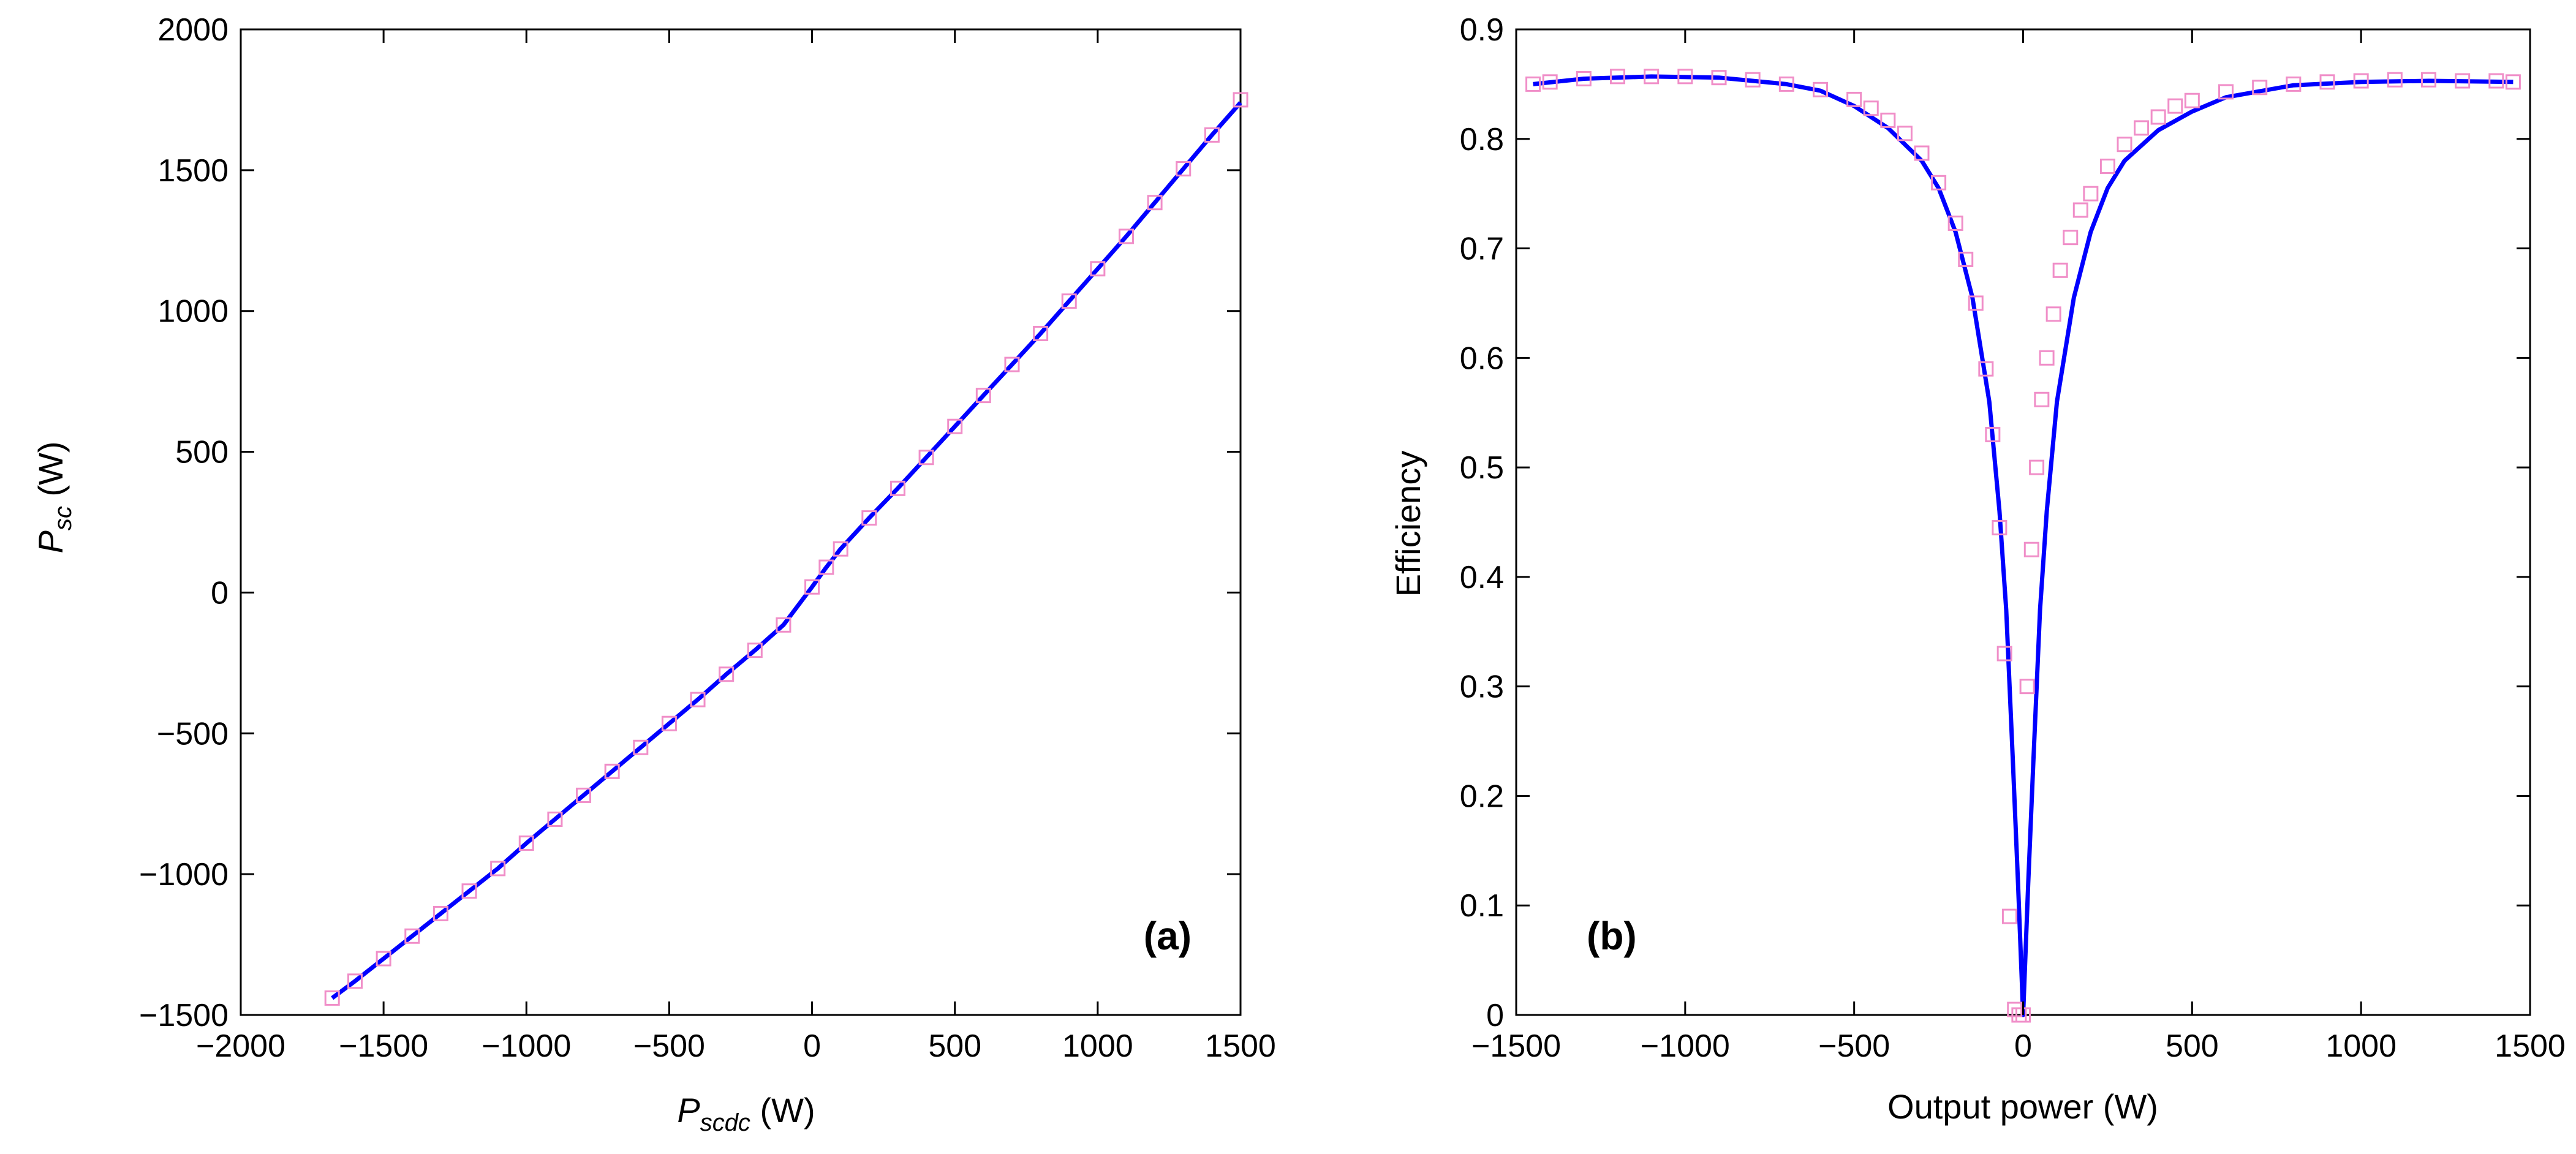 The image size is (2576, 1154). Describe the element at coordinates (184, 1015) in the screenshot. I see `y-tick-label: −1500` at that location.